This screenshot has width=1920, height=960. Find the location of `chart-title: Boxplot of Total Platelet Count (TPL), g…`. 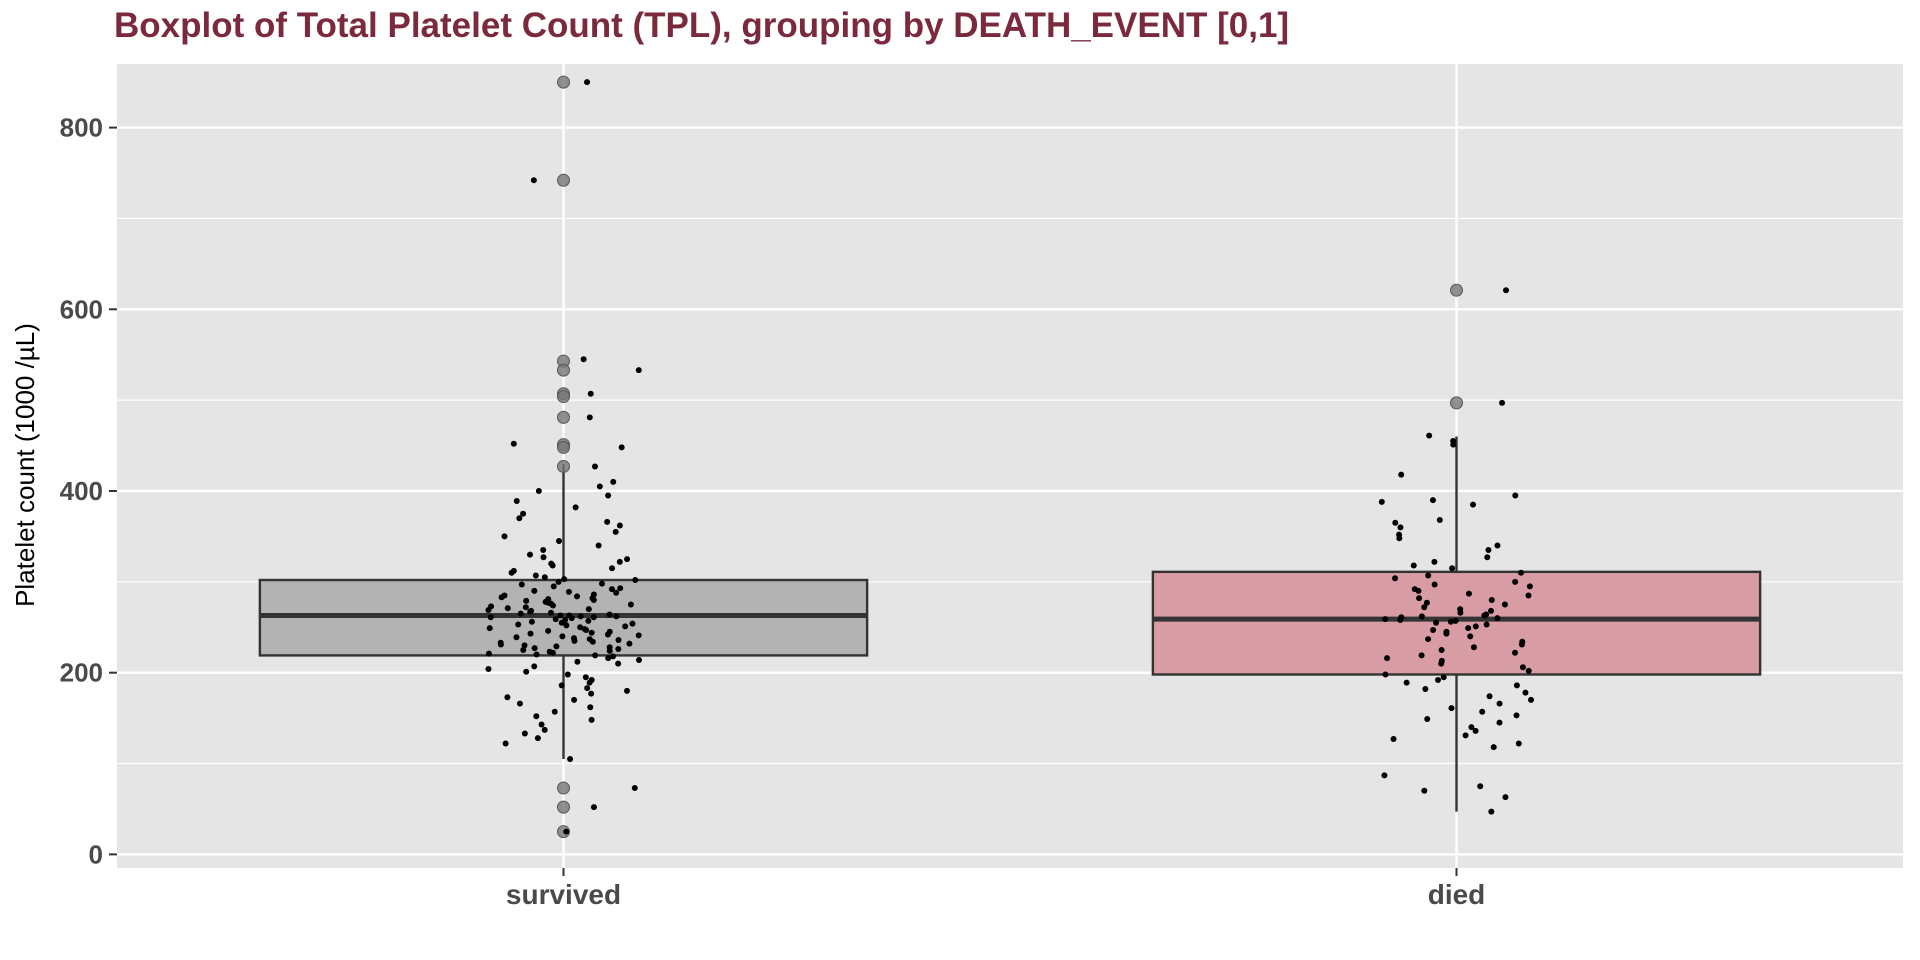

chart-title: Boxplot of Total Platelet Count (TPL), g… is located at coordinates (702, 25).